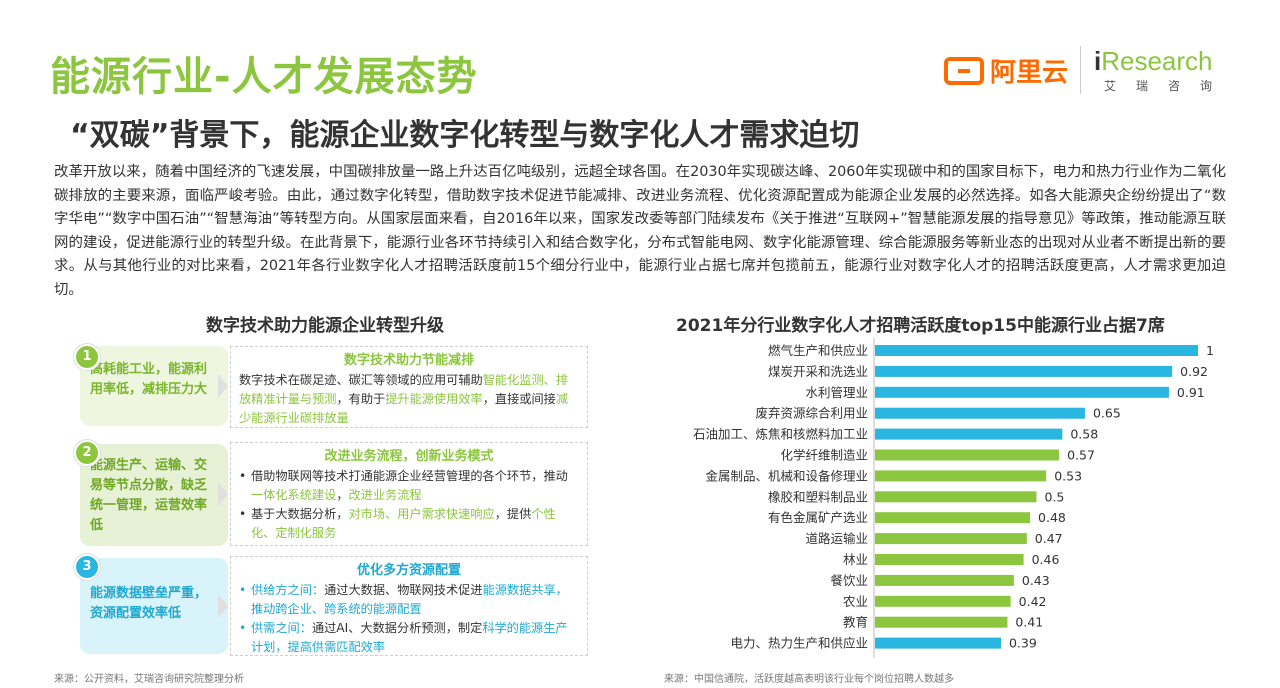 Image resolution: width=1280 pixels, height=688 pixels. Describe the element at coordinates (154, 386) in the screenshot. I see `challenge-badge-1: 高耗能工业，能源利用率低，减排压力大` at that location.